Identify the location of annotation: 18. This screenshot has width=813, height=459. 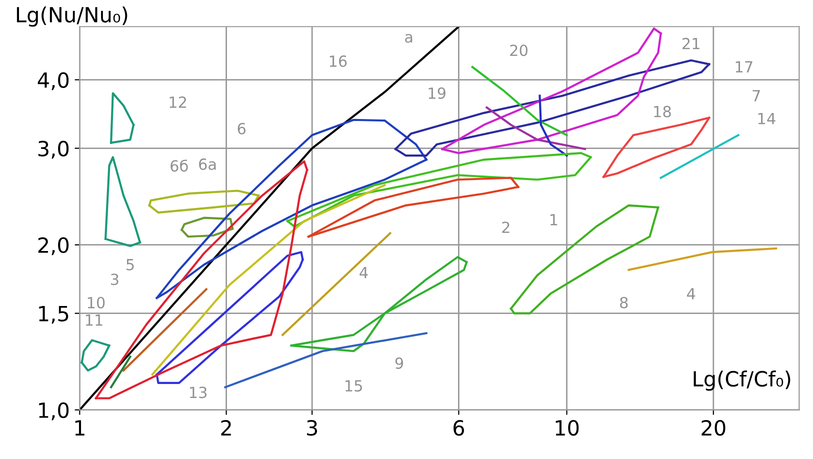
(662, 112).